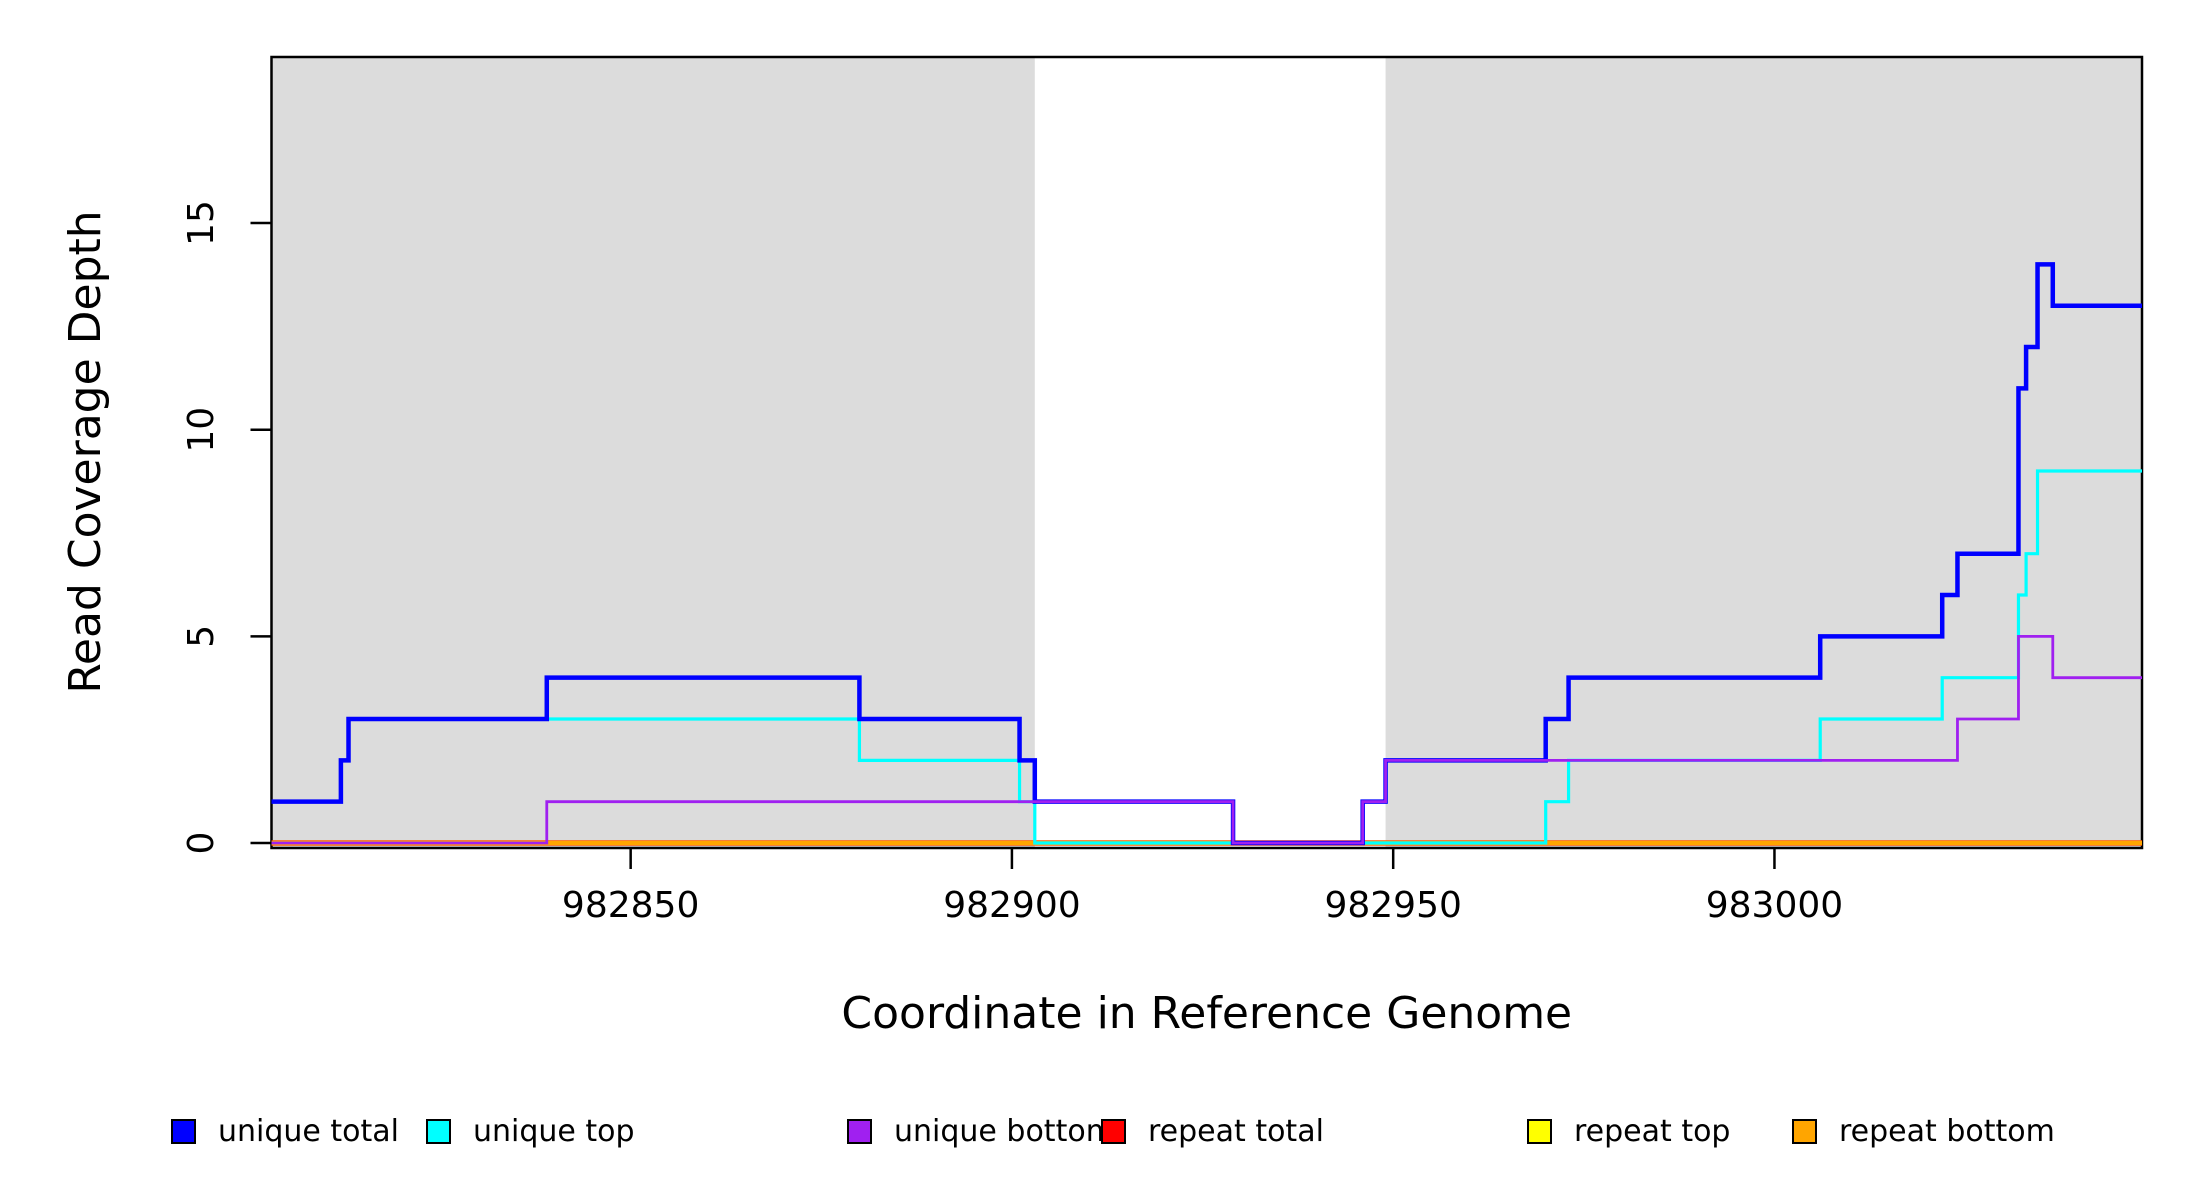 The width and height of the screenshot is (2200, 1200). Describe the element at coordinates (438, 1131) in the screenshot. I see `legend-swatch-unique-top` at that location.